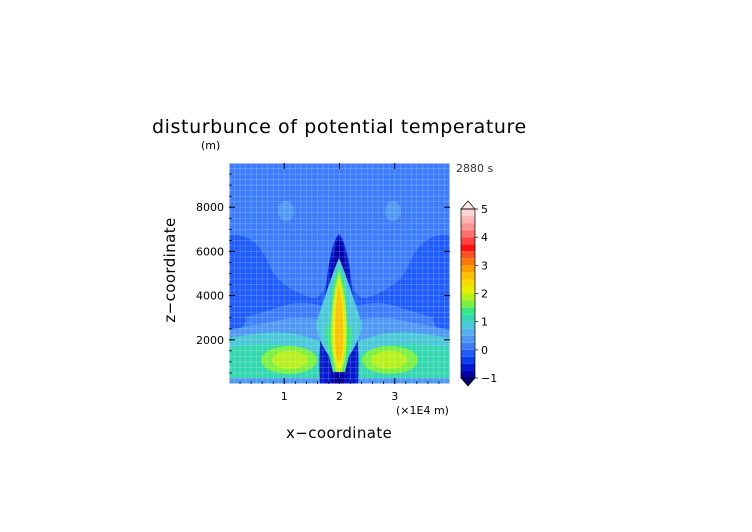 The width and height of the screenshot is (752, 532). I want to click on colorbar-tick-label: 1, so click(484, 322).